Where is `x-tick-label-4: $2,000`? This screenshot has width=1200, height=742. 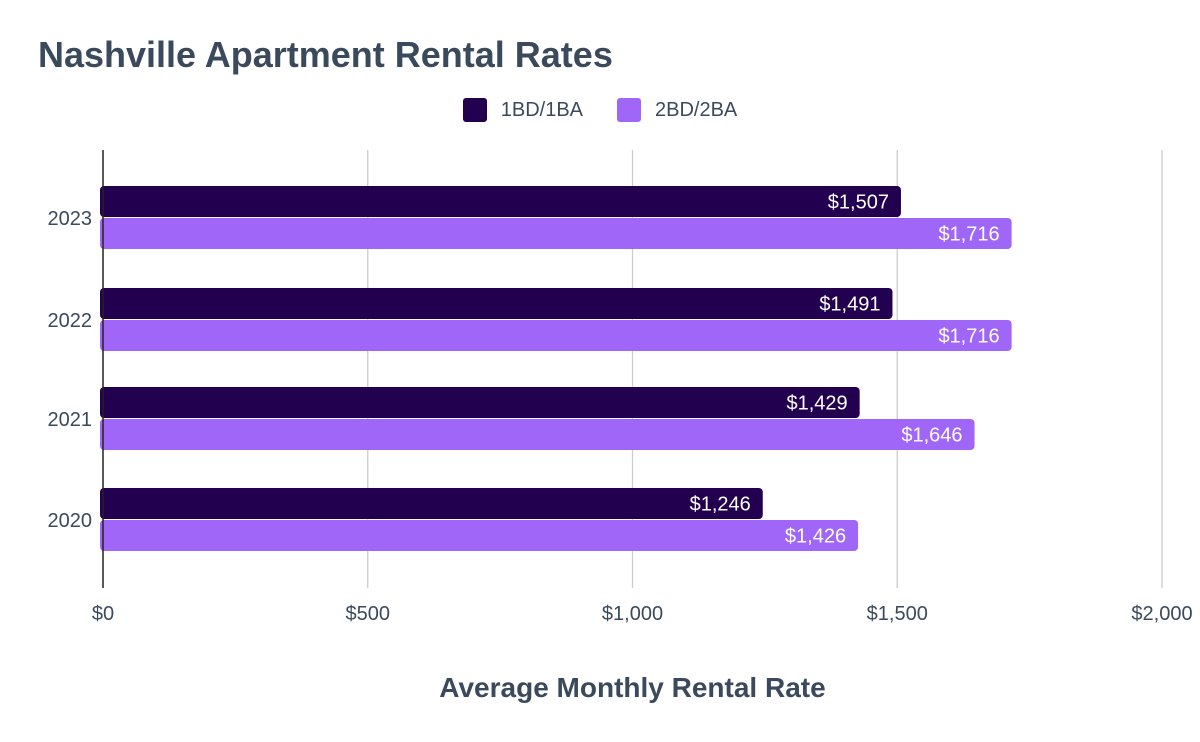
x-tick-label-4: $2,000 is located at coordinates (1161, 614).